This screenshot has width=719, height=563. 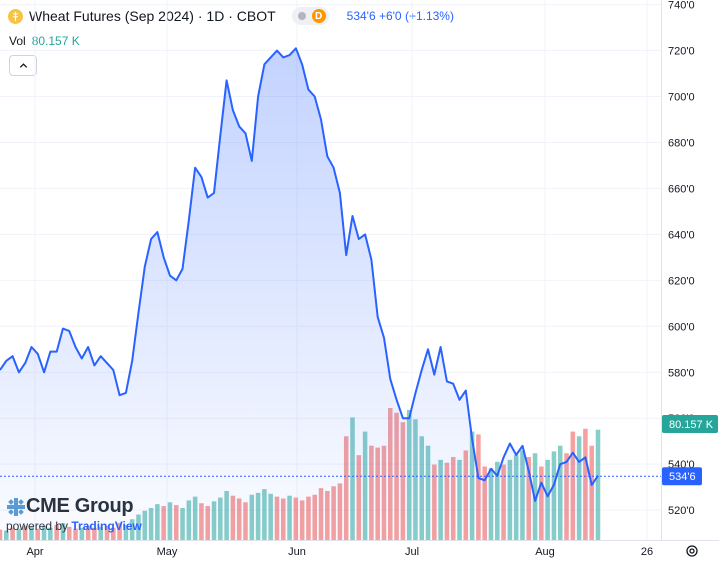 What do you see at coordinates (80, 506) in the screenshot?
I see `cme-group-logo-text: CME Group` at bounding box center [80, 506].